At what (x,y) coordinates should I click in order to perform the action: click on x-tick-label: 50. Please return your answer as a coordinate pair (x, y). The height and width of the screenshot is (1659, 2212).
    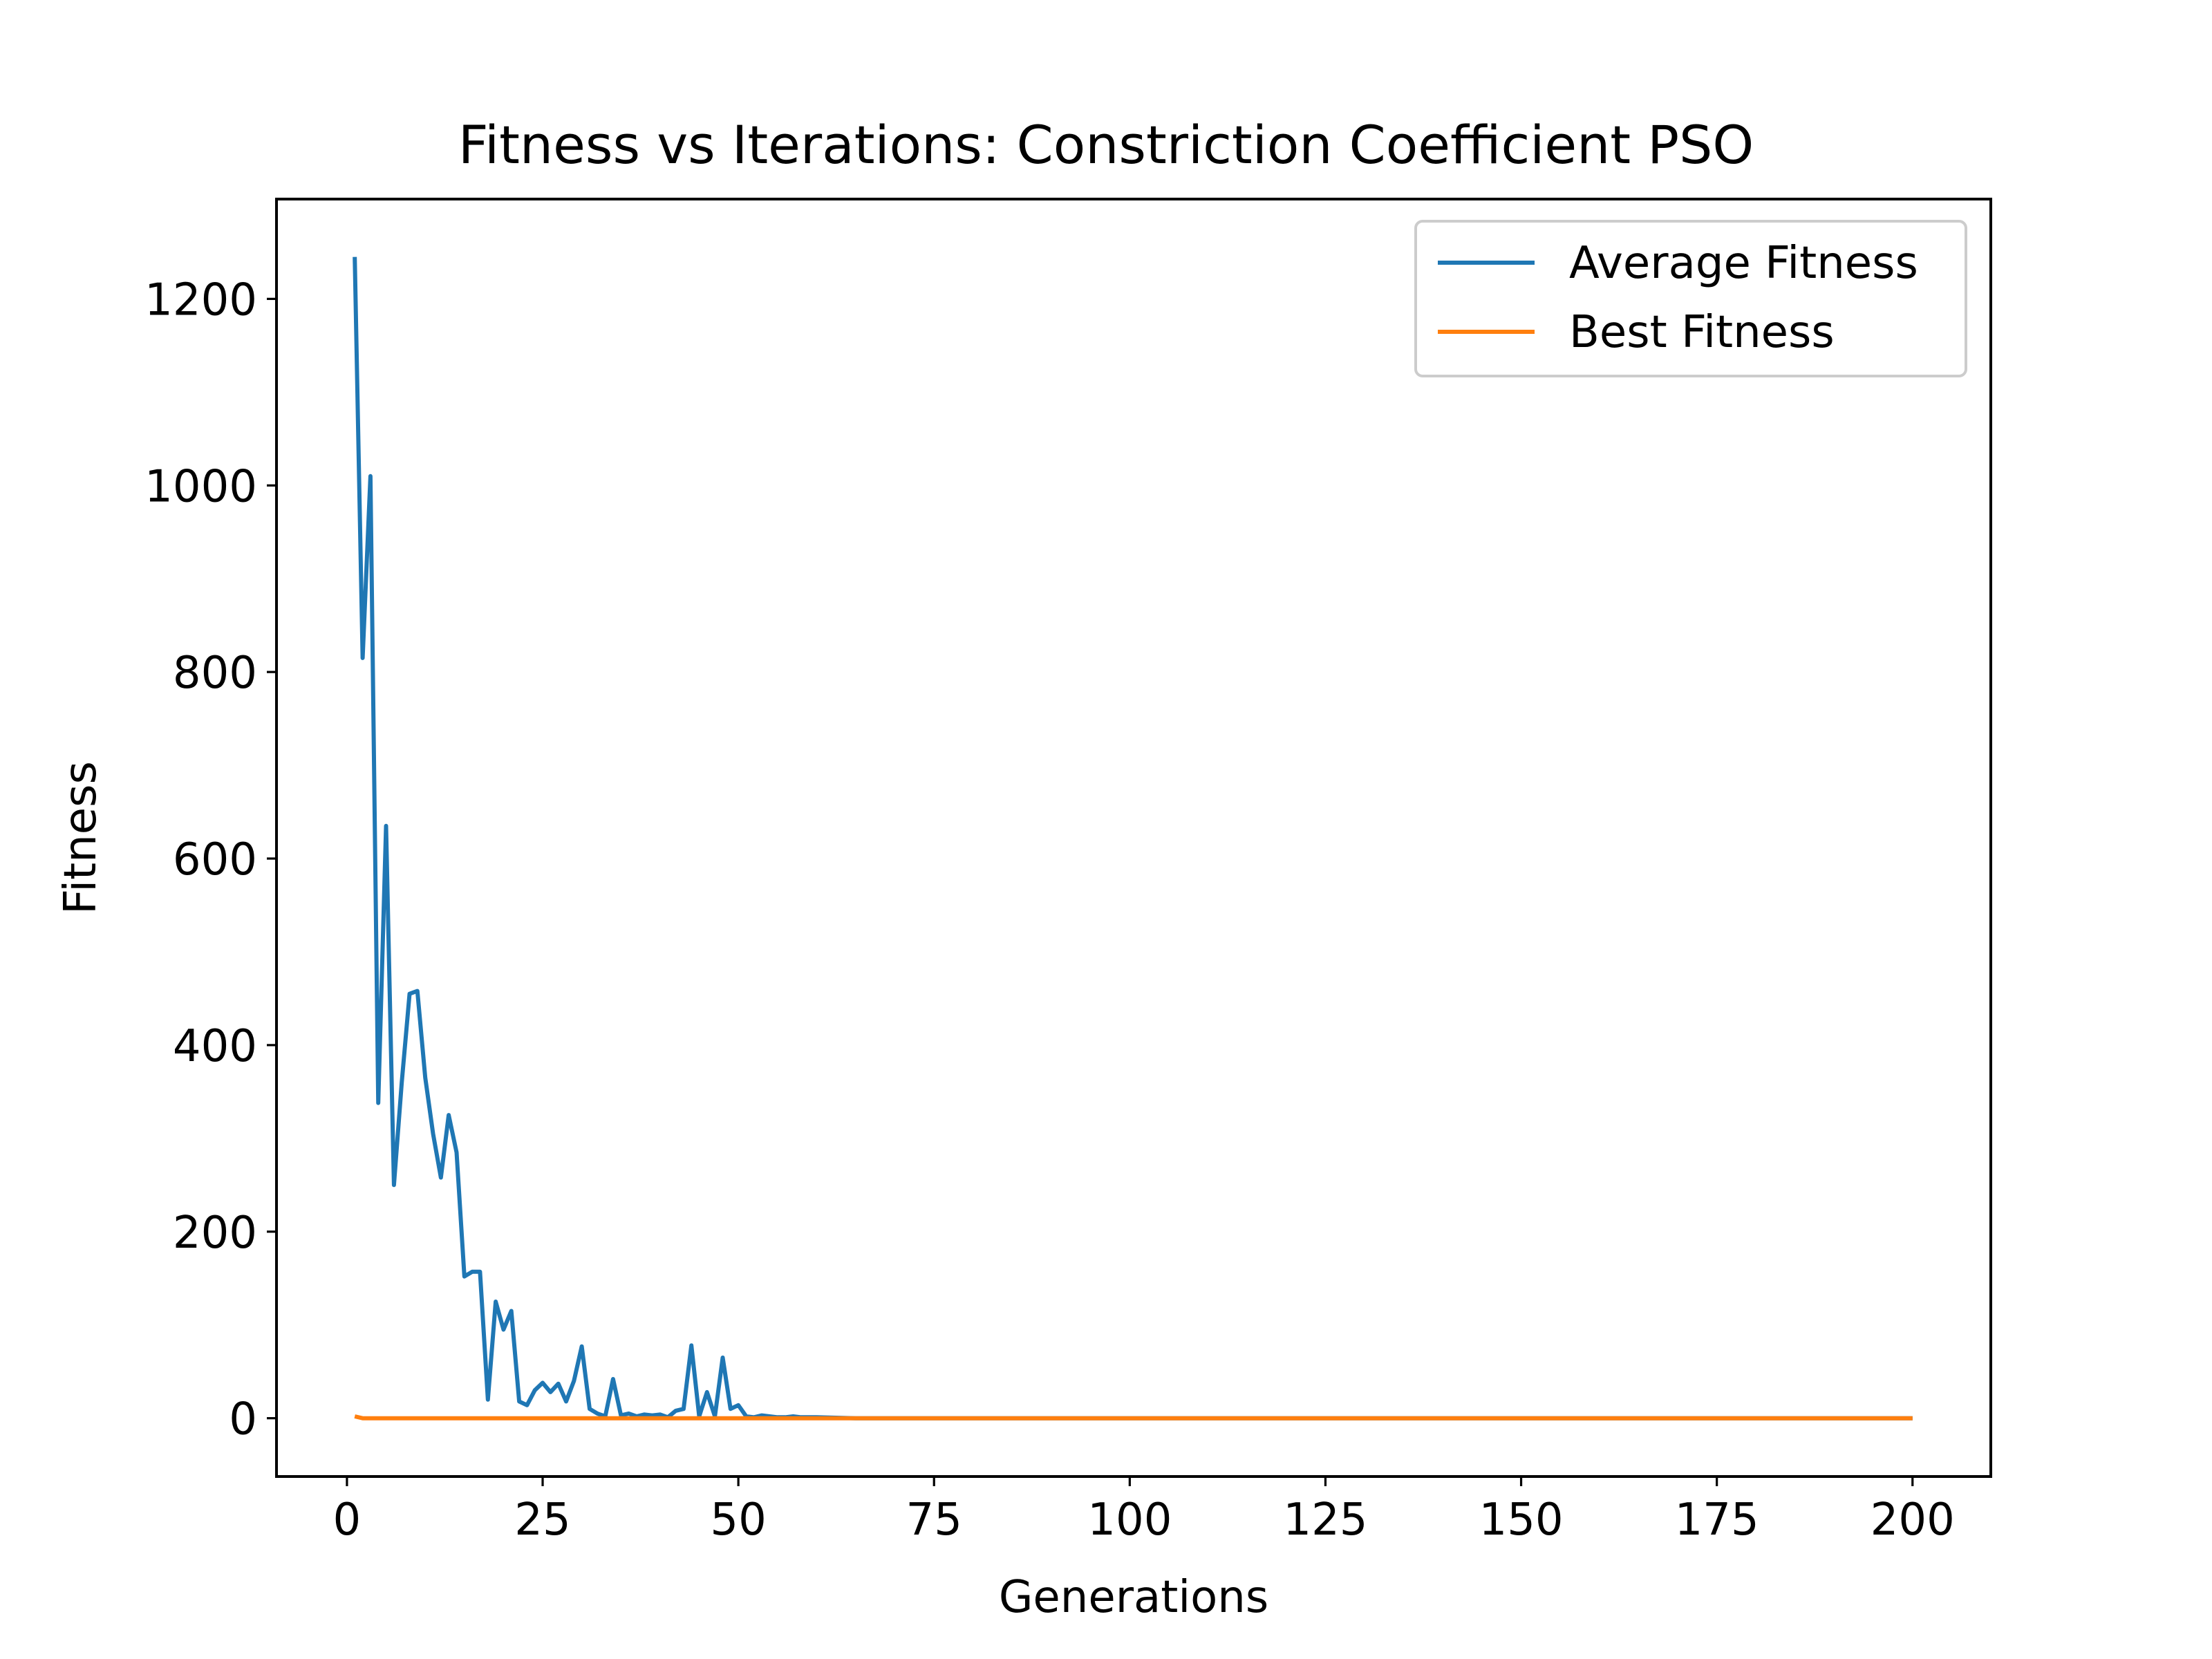
    Looking at the image, I should click on (738, 1520).